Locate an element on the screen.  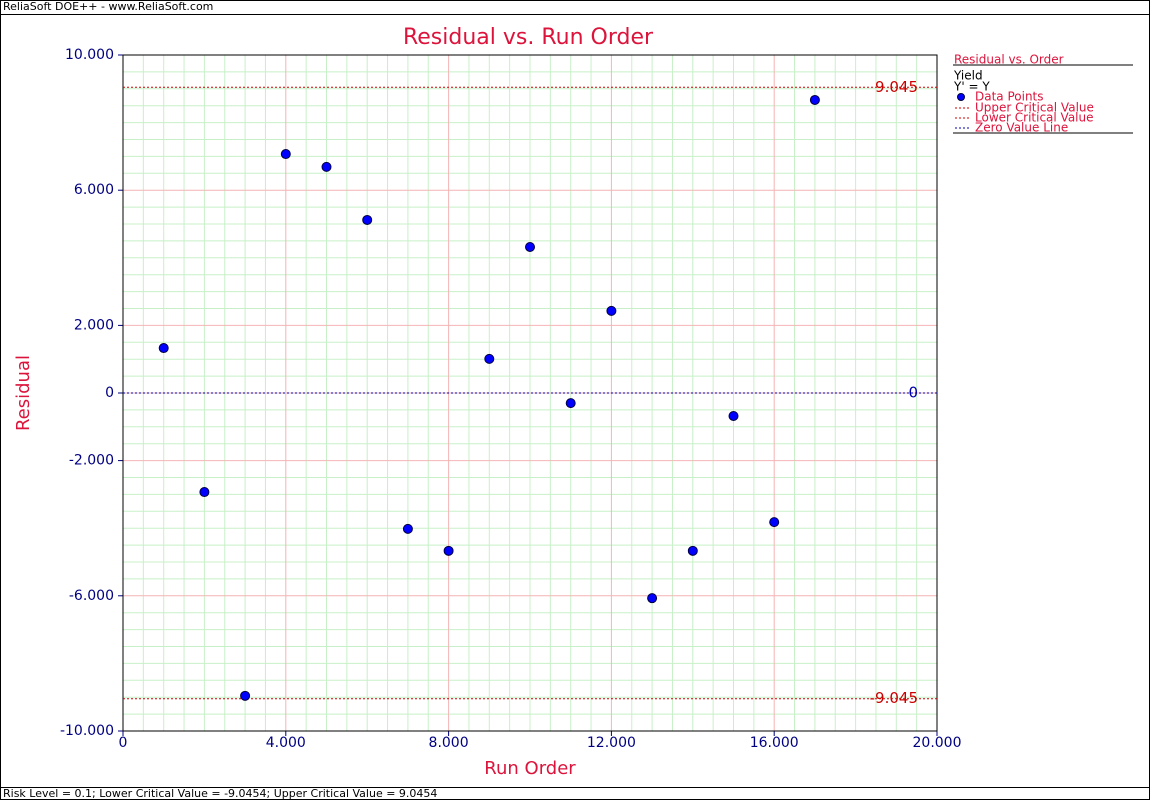
x-tick-label: 20.000 is located at coordinates (937, 743).